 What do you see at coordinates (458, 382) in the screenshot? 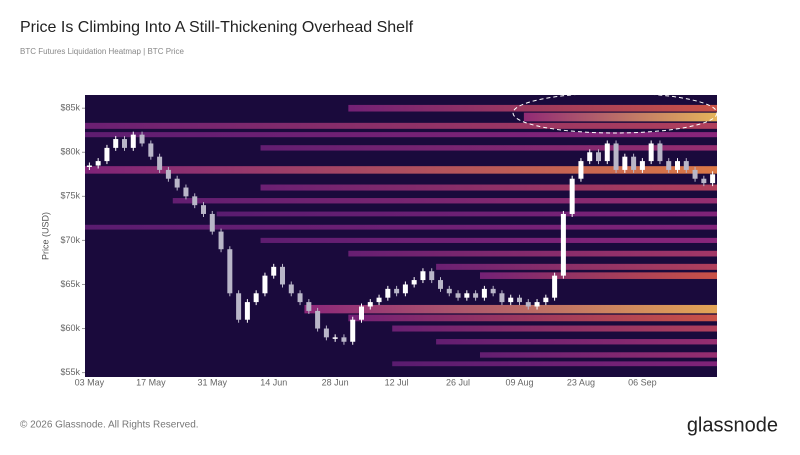
I see `x-tick-label: 26 Jul` at bounding box center [458, 382].